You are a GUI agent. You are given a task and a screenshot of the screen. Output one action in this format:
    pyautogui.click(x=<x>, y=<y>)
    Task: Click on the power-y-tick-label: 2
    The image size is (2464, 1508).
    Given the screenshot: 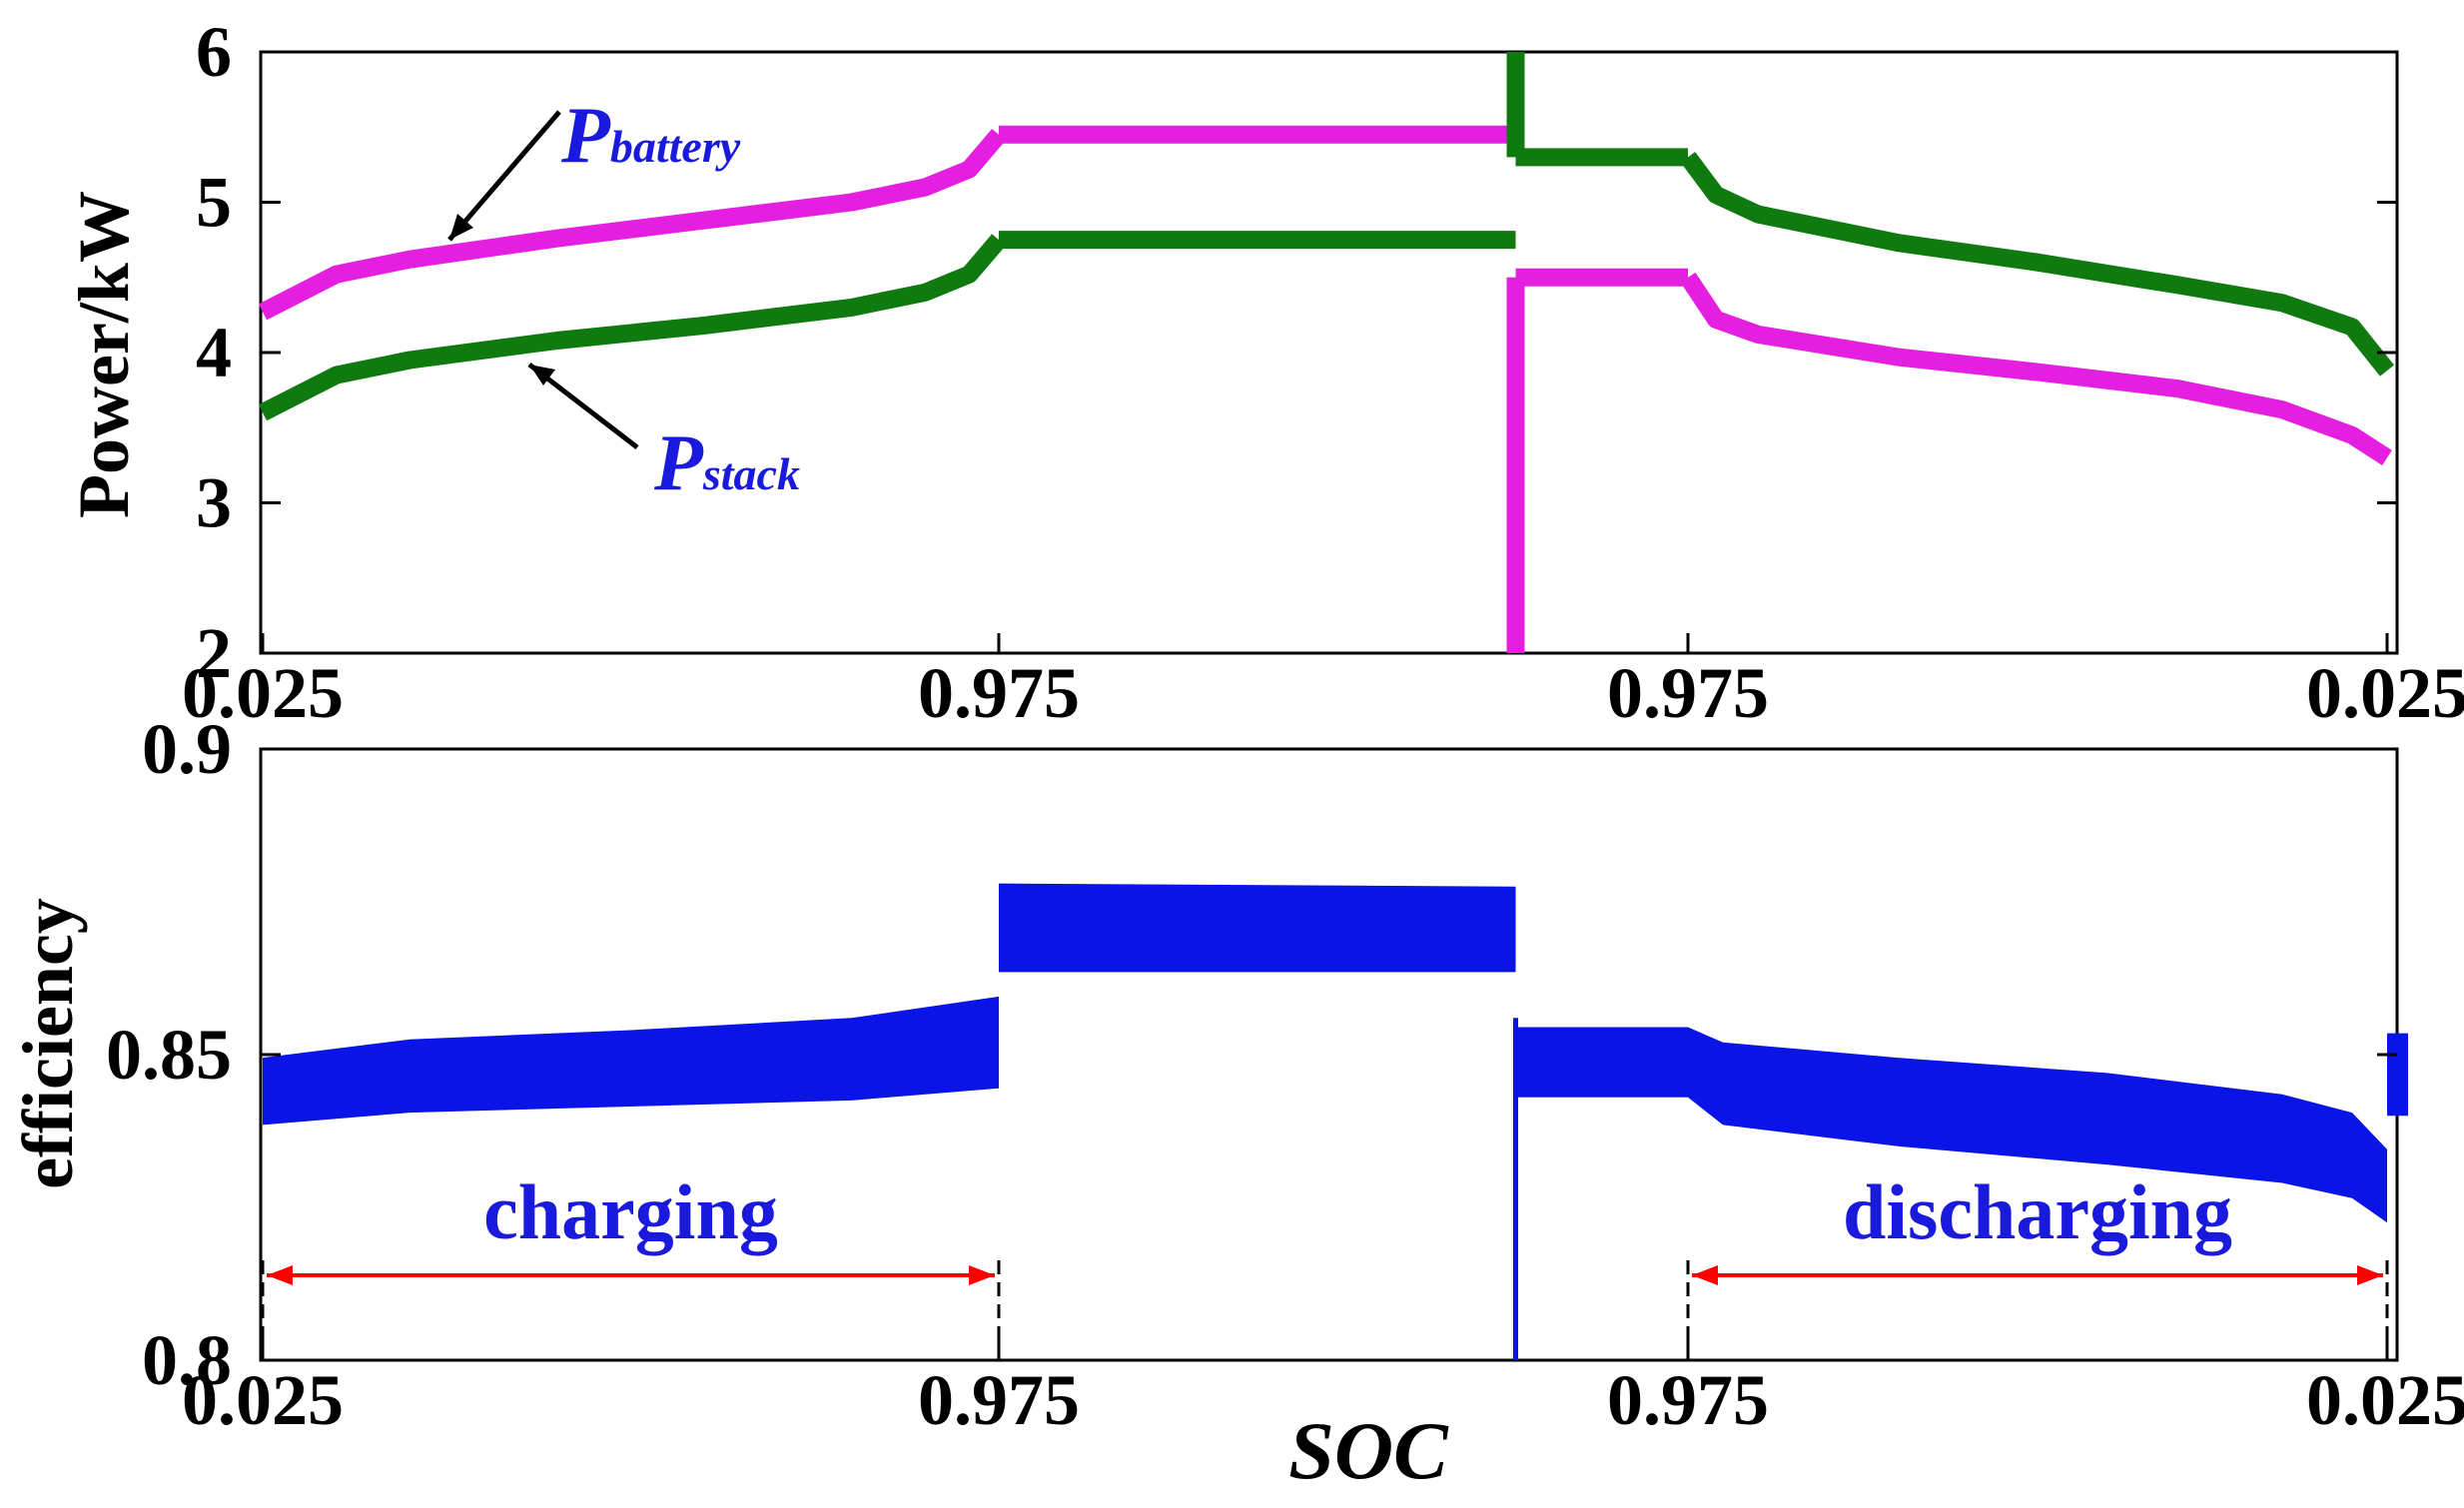 What is the action you would take?
    pyautogui.click(x=214, y=653)
    